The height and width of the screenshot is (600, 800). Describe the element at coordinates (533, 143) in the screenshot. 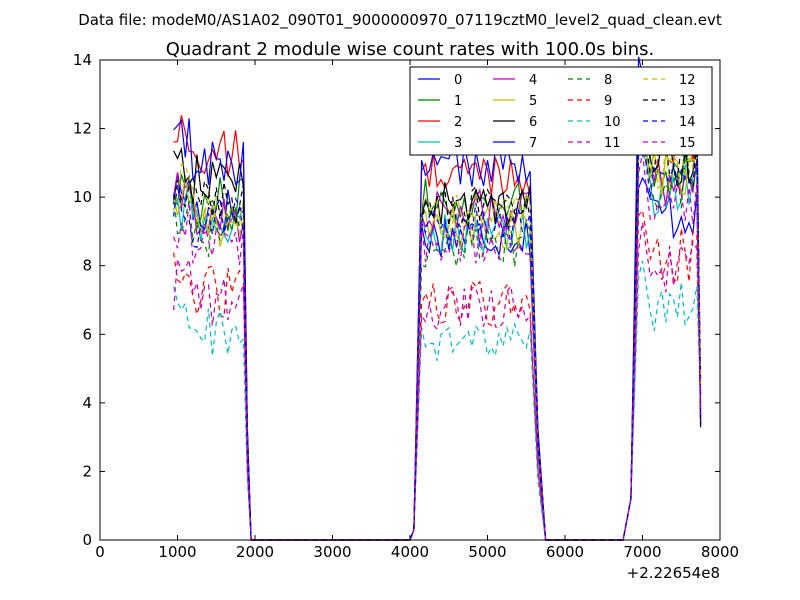

I see `legend-label-7: 7` at that location.